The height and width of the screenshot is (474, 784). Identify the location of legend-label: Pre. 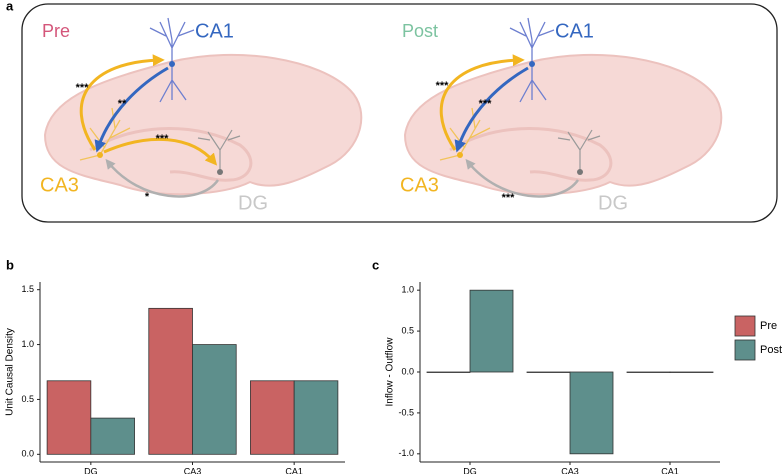
(768, 326).